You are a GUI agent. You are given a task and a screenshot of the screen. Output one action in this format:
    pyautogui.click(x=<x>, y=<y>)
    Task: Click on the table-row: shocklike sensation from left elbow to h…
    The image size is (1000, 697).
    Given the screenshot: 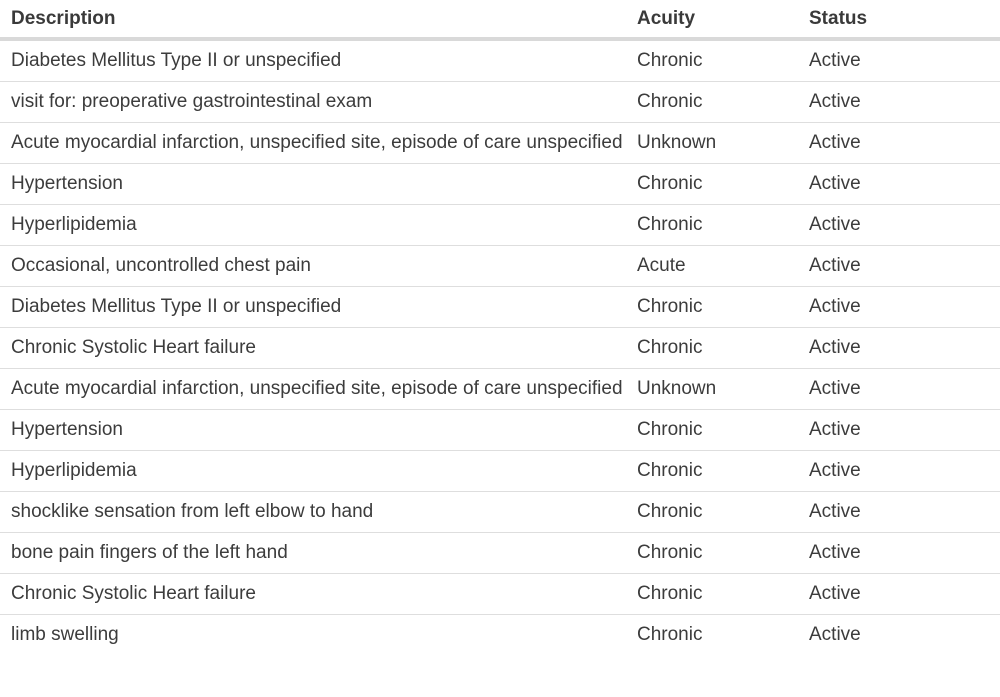 What is the action you would take?
    pyautogui.click(x=500, y=512)
    